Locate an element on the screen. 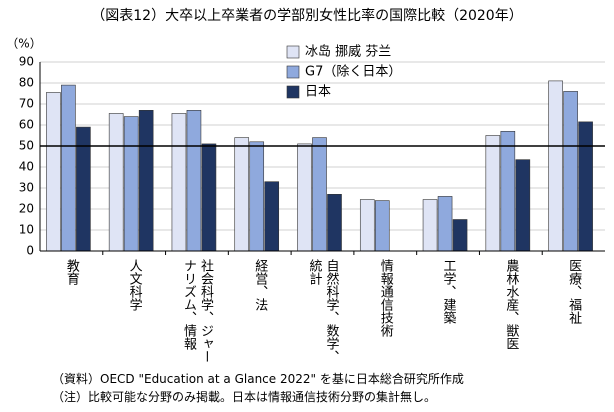 This screenshot has height=412, width=614. y-tick-label: 60 is located at coordinates (26, 125).